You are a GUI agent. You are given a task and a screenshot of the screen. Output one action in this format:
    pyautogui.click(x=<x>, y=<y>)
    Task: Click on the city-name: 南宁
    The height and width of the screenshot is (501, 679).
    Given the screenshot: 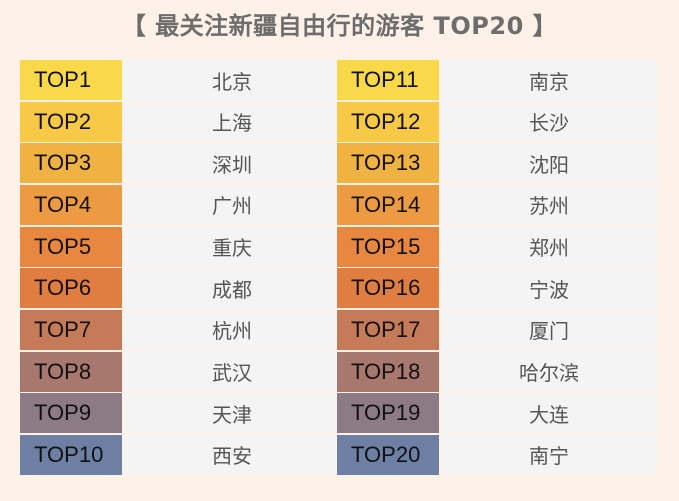 What is the action you would take?
    pyautogui.click(x=549, y=454)
    